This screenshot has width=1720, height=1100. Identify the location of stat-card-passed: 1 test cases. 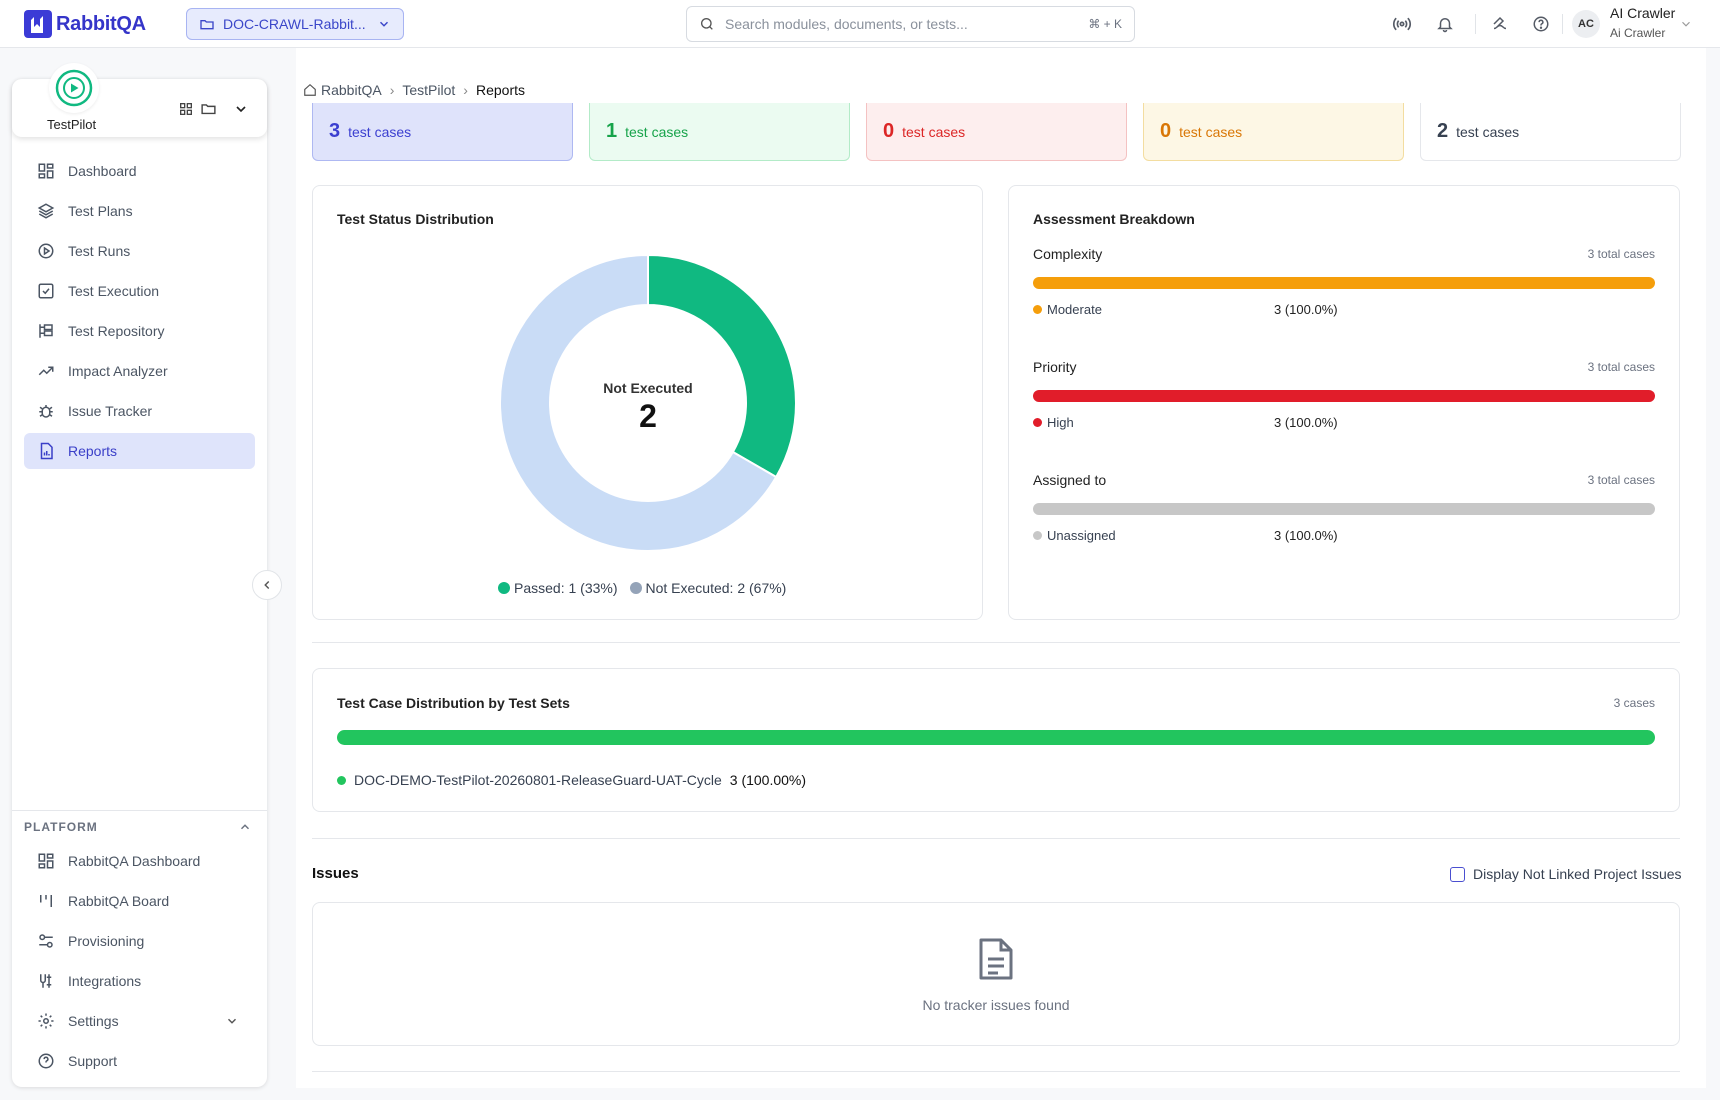
(719, 132).